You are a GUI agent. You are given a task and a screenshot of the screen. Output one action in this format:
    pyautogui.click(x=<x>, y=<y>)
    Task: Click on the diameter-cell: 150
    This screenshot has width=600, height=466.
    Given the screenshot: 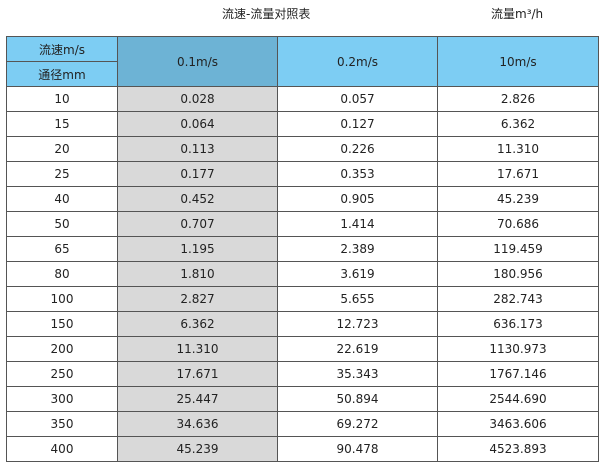 What is the action you would take?
    pyautogui.click(x=62, y=324)
    